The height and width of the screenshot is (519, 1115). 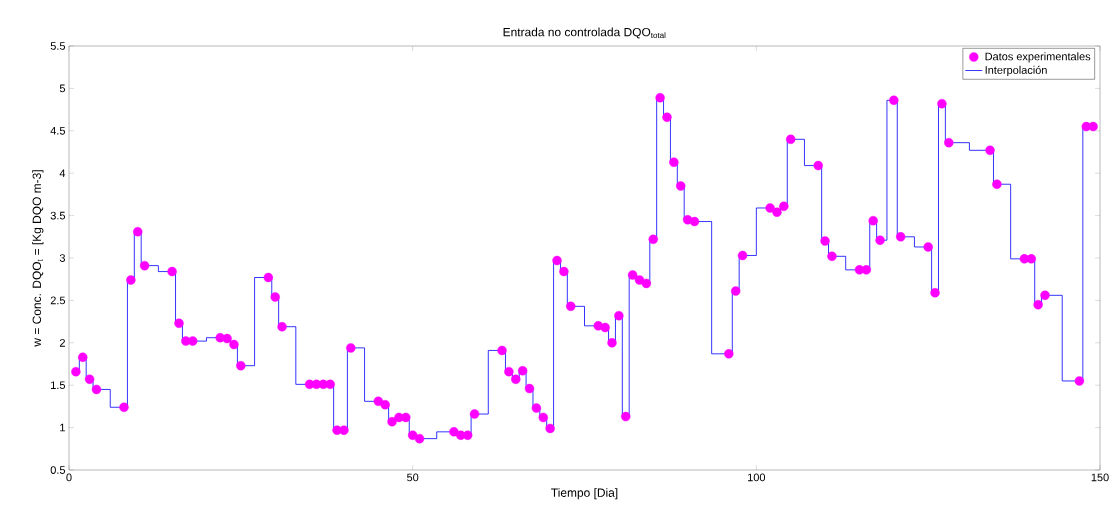 I want to click on y-tick-label: 3, so click(x=62, y=258).